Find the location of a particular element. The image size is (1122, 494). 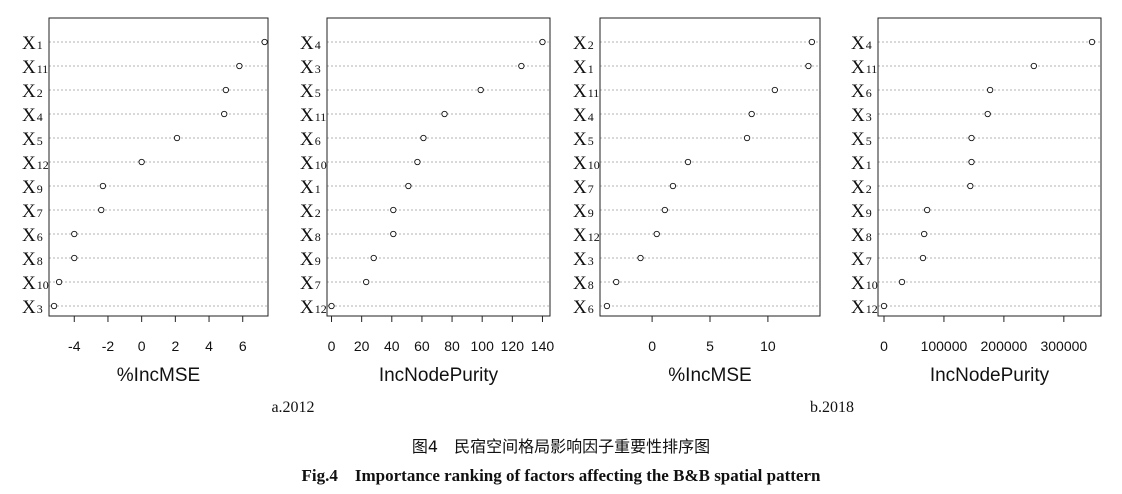

x-tick-label: 200000 is located at coordinates (1004, 346).